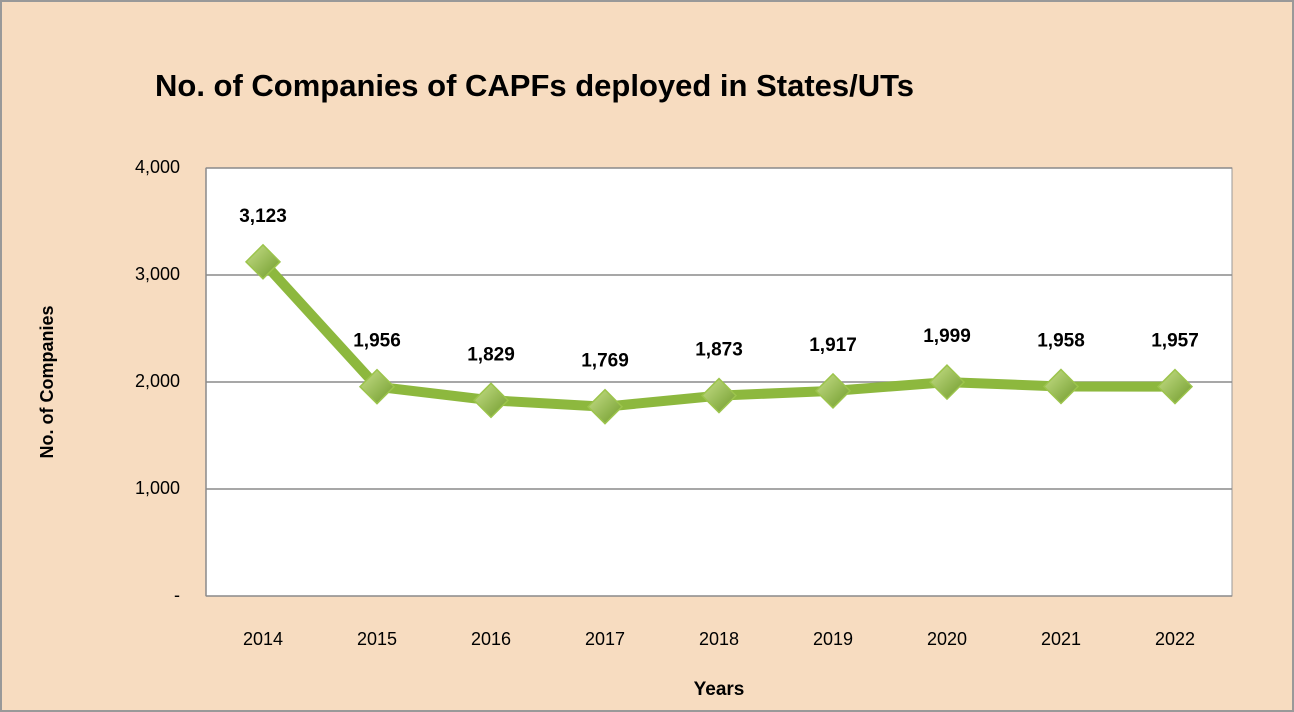  What do you see at coordinates (491, 354) in the screenshot?
I see `data-label: 1,829` at bounding box center [491, 354].